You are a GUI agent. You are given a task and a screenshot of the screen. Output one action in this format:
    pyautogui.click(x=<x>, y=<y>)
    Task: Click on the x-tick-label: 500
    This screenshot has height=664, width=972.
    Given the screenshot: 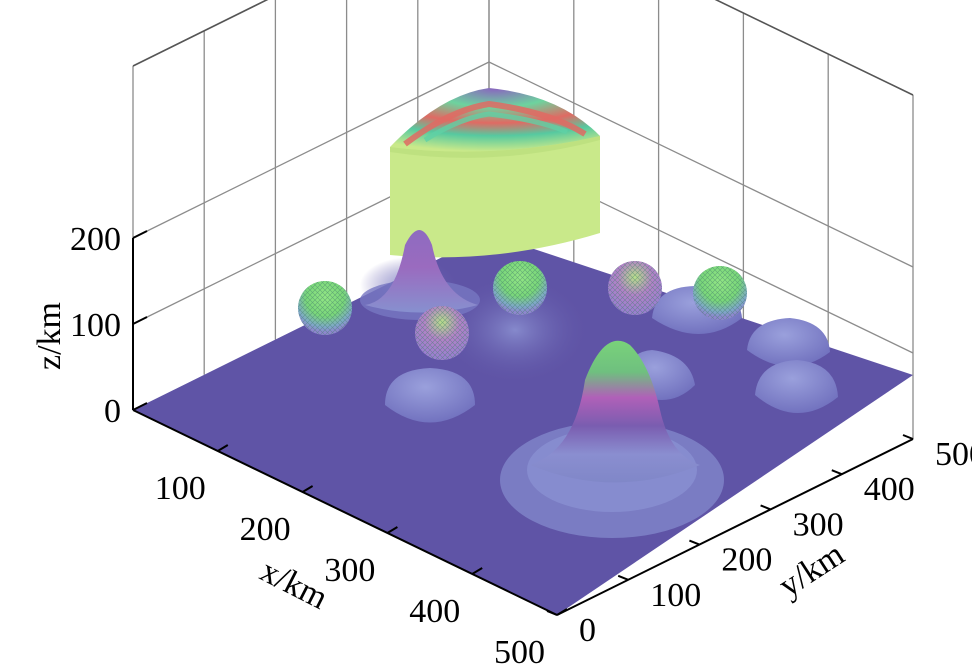 What is the action you would take?
    pyautogui.click(x=519, y=649)
    